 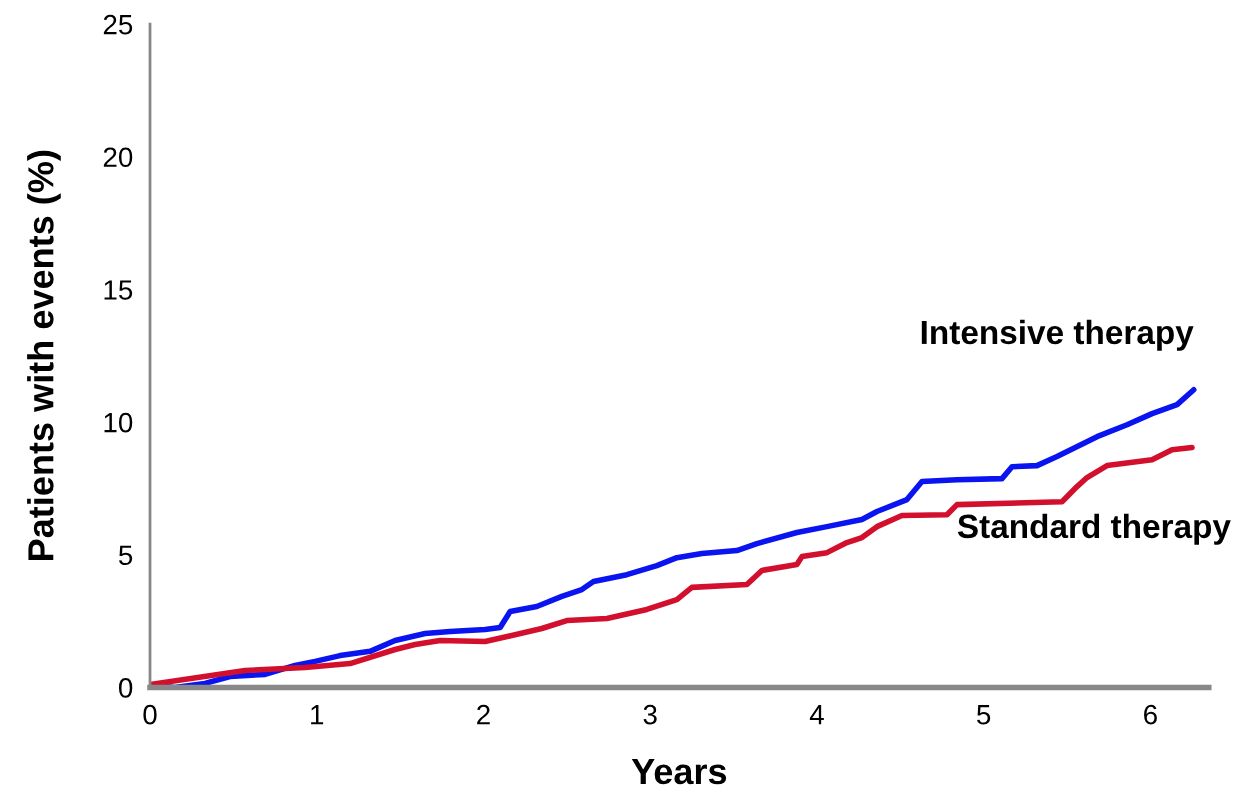 What do you see at coordinates (125, 688) in the screenshot?
I see `y-tick-label: 0` at bounding box center [125, 688].